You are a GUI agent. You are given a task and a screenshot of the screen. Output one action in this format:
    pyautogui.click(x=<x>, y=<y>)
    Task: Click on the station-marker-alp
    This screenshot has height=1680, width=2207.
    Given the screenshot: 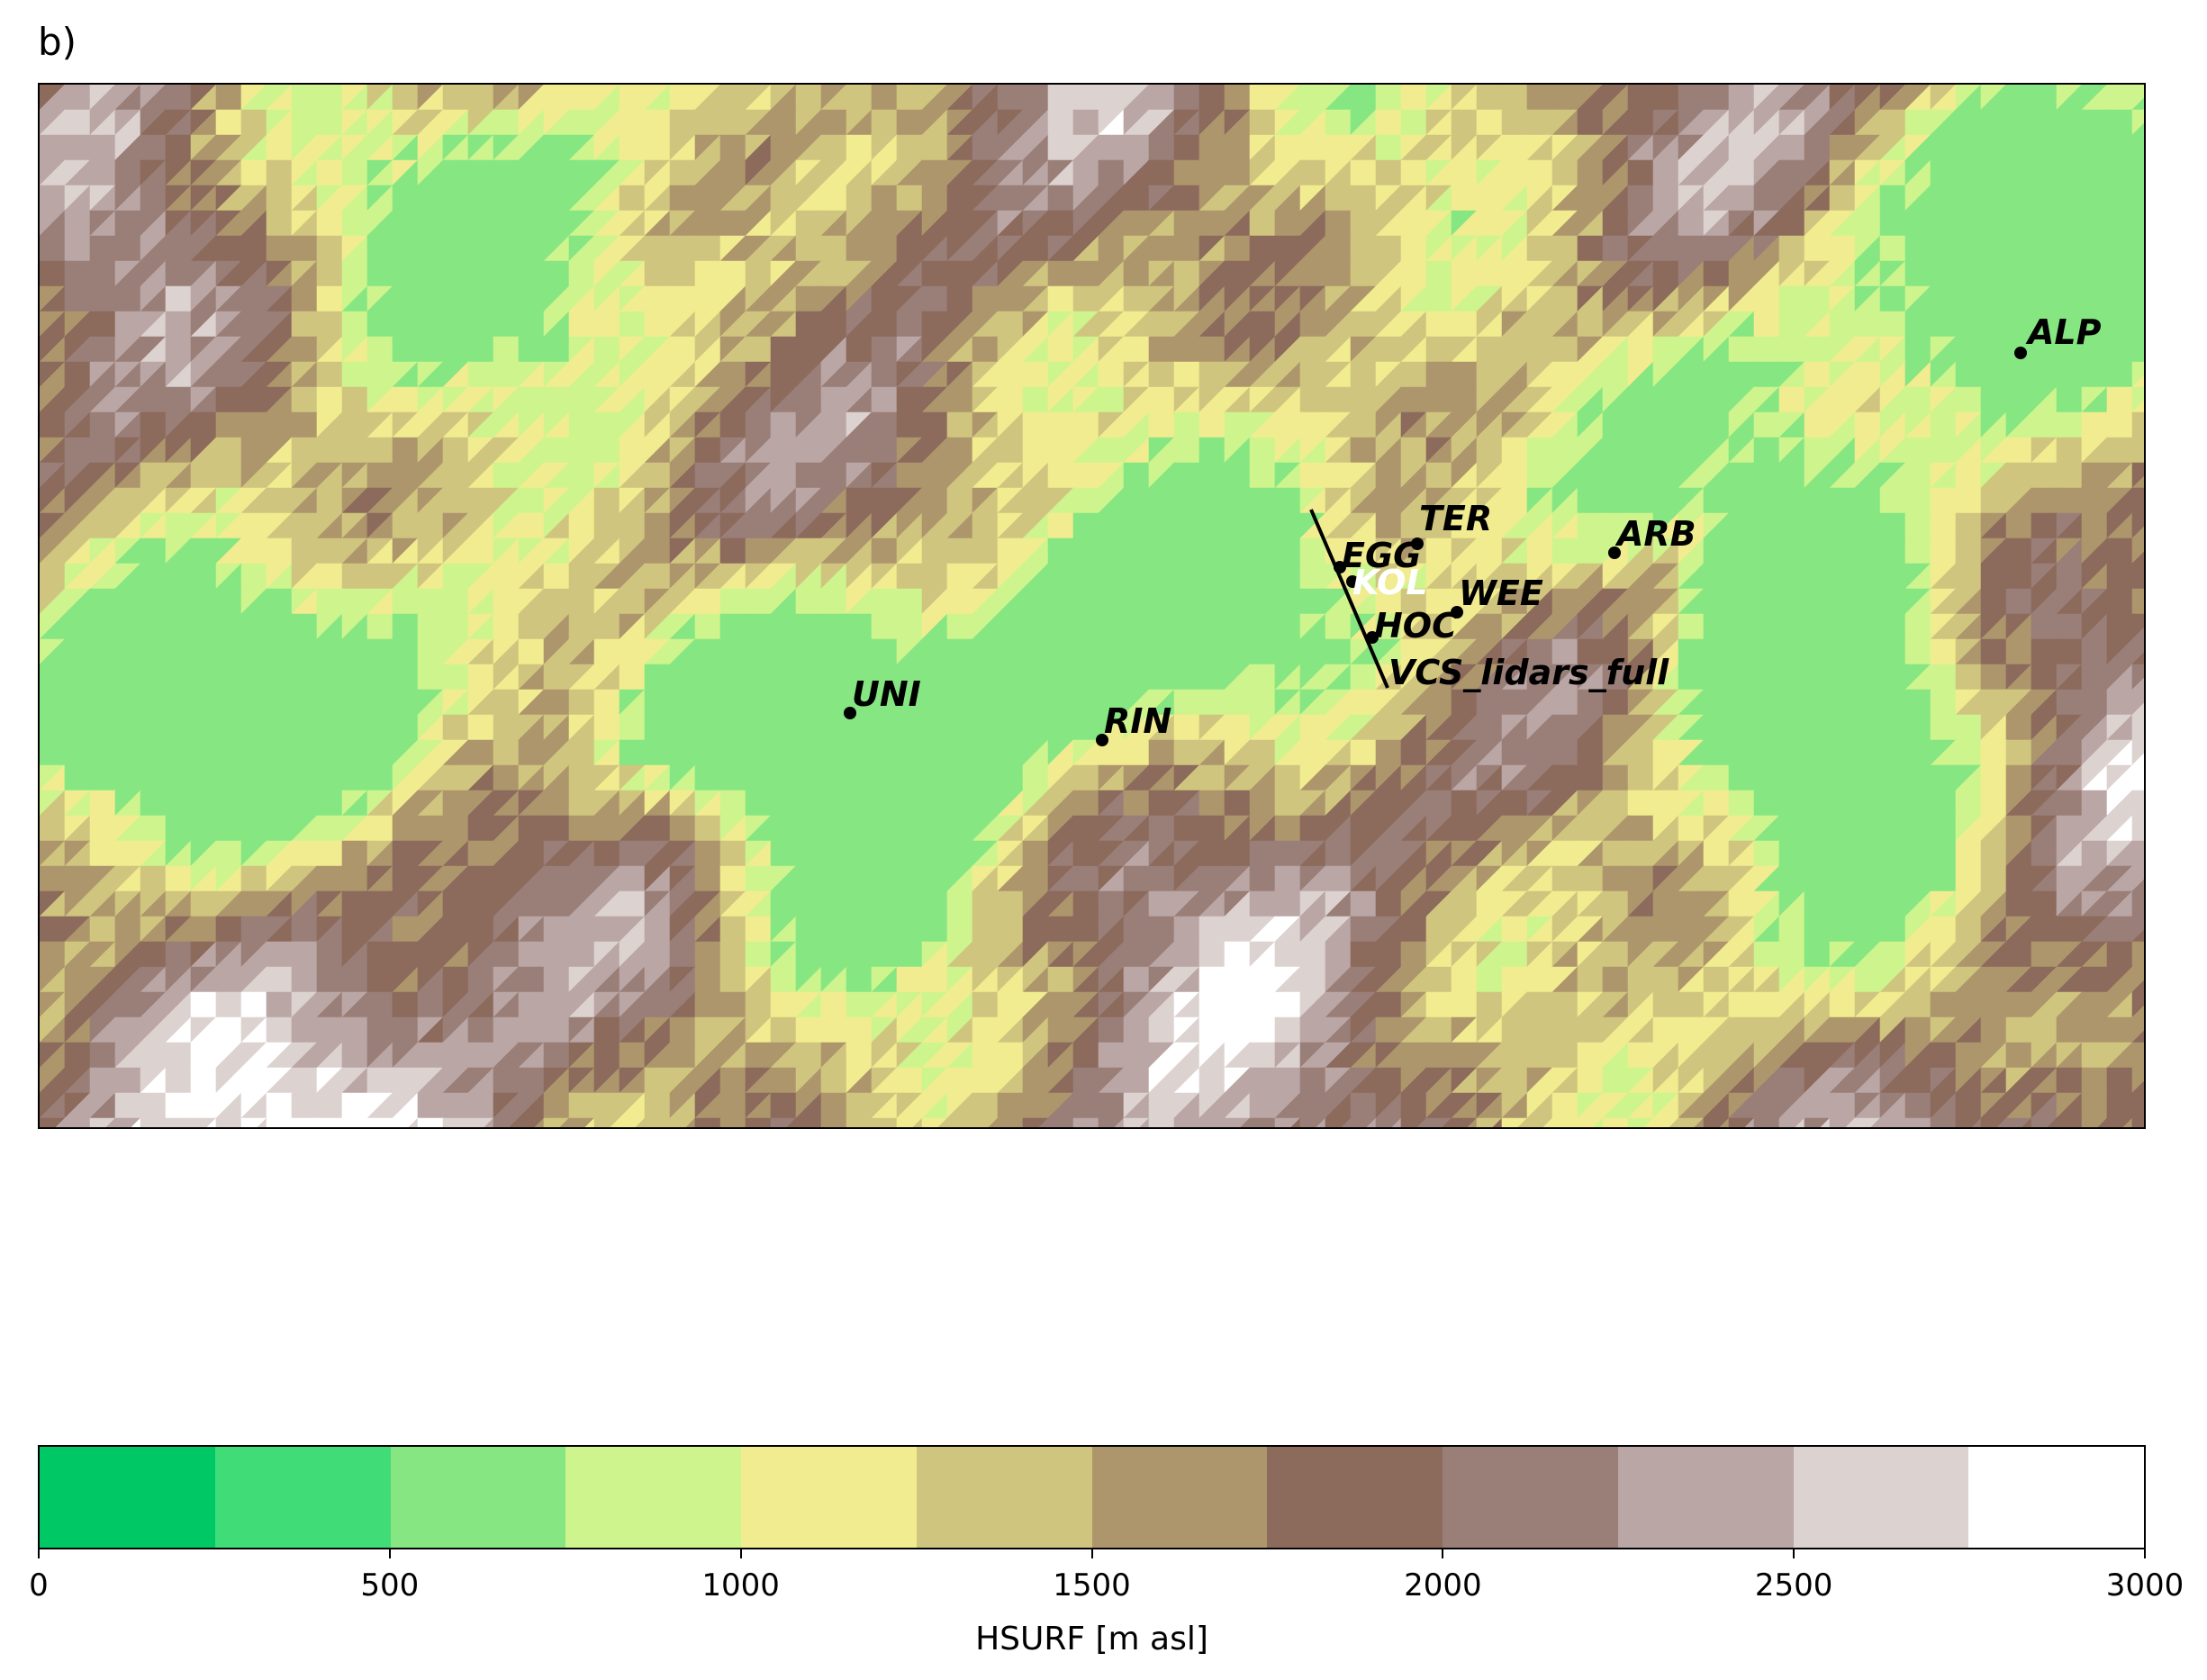 What is the action you would take?
    pyautogui.click(x=2021, y=353)
    